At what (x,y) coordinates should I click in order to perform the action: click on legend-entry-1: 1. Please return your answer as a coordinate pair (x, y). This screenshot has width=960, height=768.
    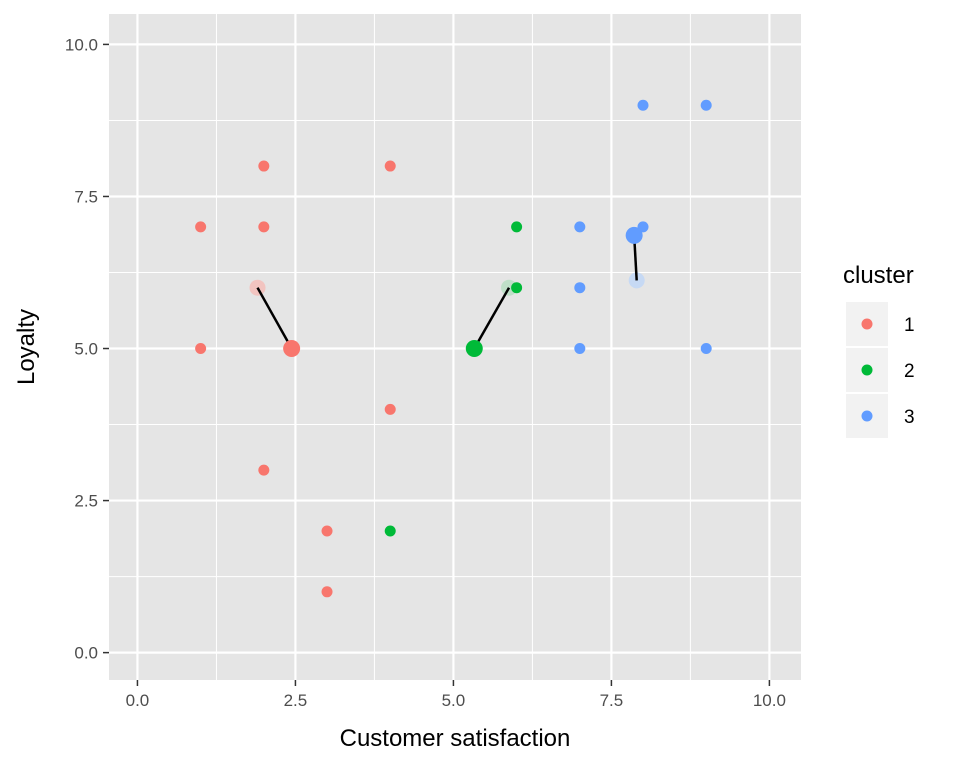
    Looking at the image, I should click on (880, 324).